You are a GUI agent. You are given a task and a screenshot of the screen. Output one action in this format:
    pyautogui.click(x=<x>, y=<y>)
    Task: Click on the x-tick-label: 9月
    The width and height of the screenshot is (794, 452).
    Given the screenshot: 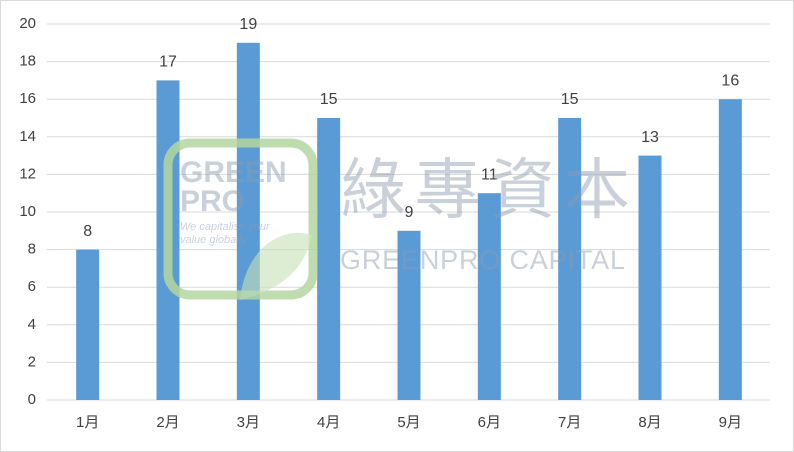 What is the action you would take?
    pyautogui.click(x=730, y=422)
    